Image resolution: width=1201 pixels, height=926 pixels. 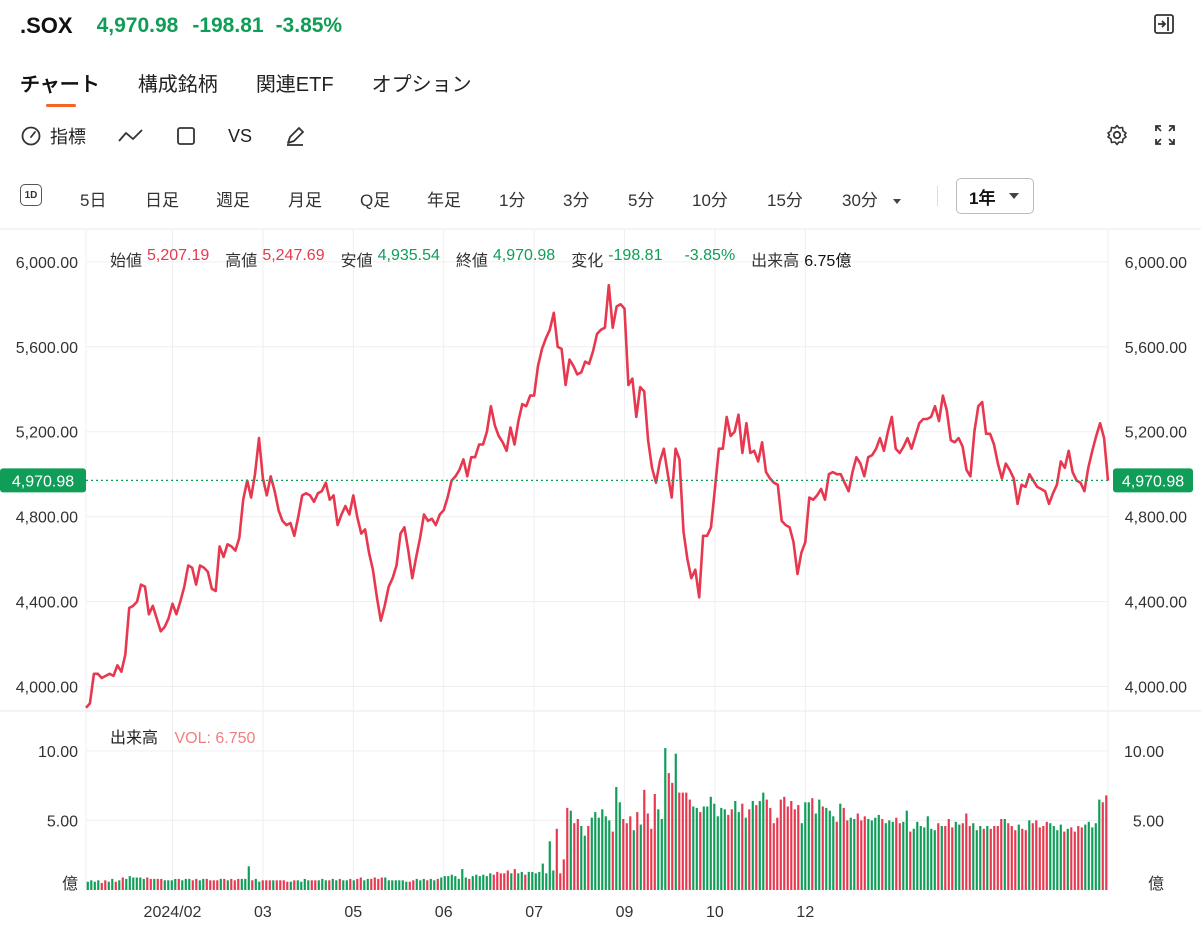 I want to click on pencil-icon, so click(x=295, y=136).